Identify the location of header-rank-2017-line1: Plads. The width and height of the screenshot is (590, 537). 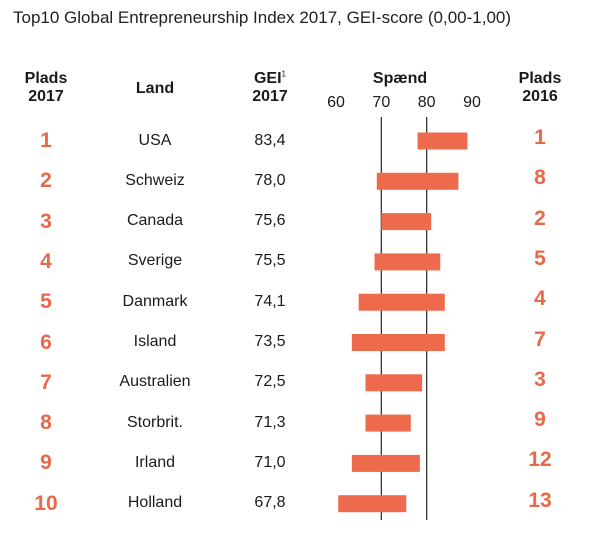
(46, 78).